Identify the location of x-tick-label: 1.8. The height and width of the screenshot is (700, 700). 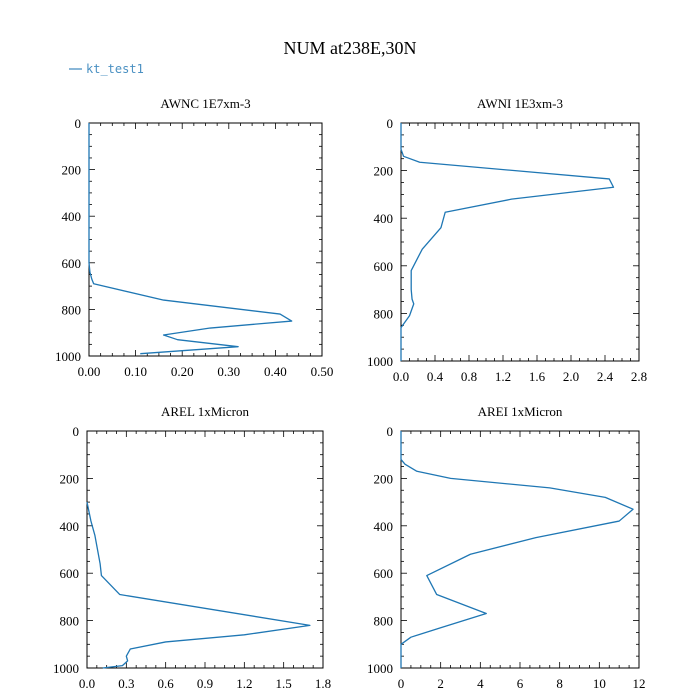
(323, 683).